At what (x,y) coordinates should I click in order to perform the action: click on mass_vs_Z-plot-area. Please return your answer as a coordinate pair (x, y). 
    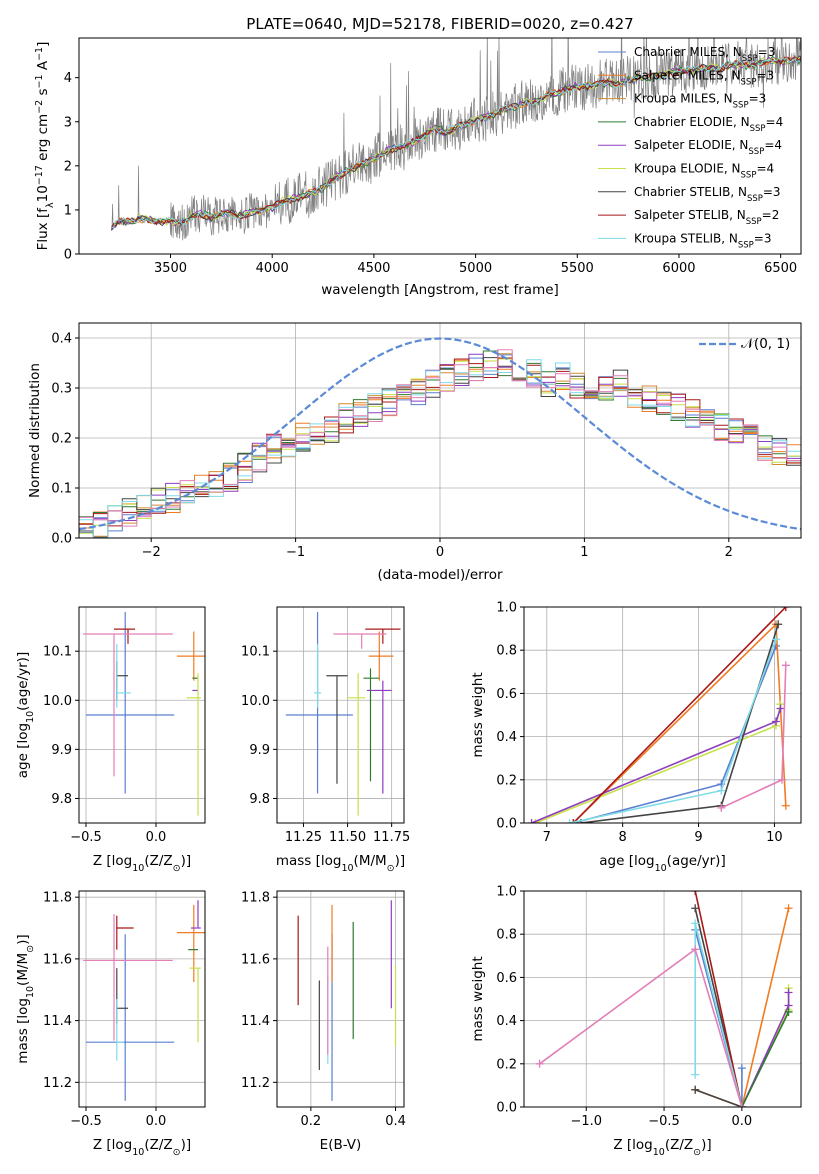
    Looking at the image, I should click on (144, 1000).